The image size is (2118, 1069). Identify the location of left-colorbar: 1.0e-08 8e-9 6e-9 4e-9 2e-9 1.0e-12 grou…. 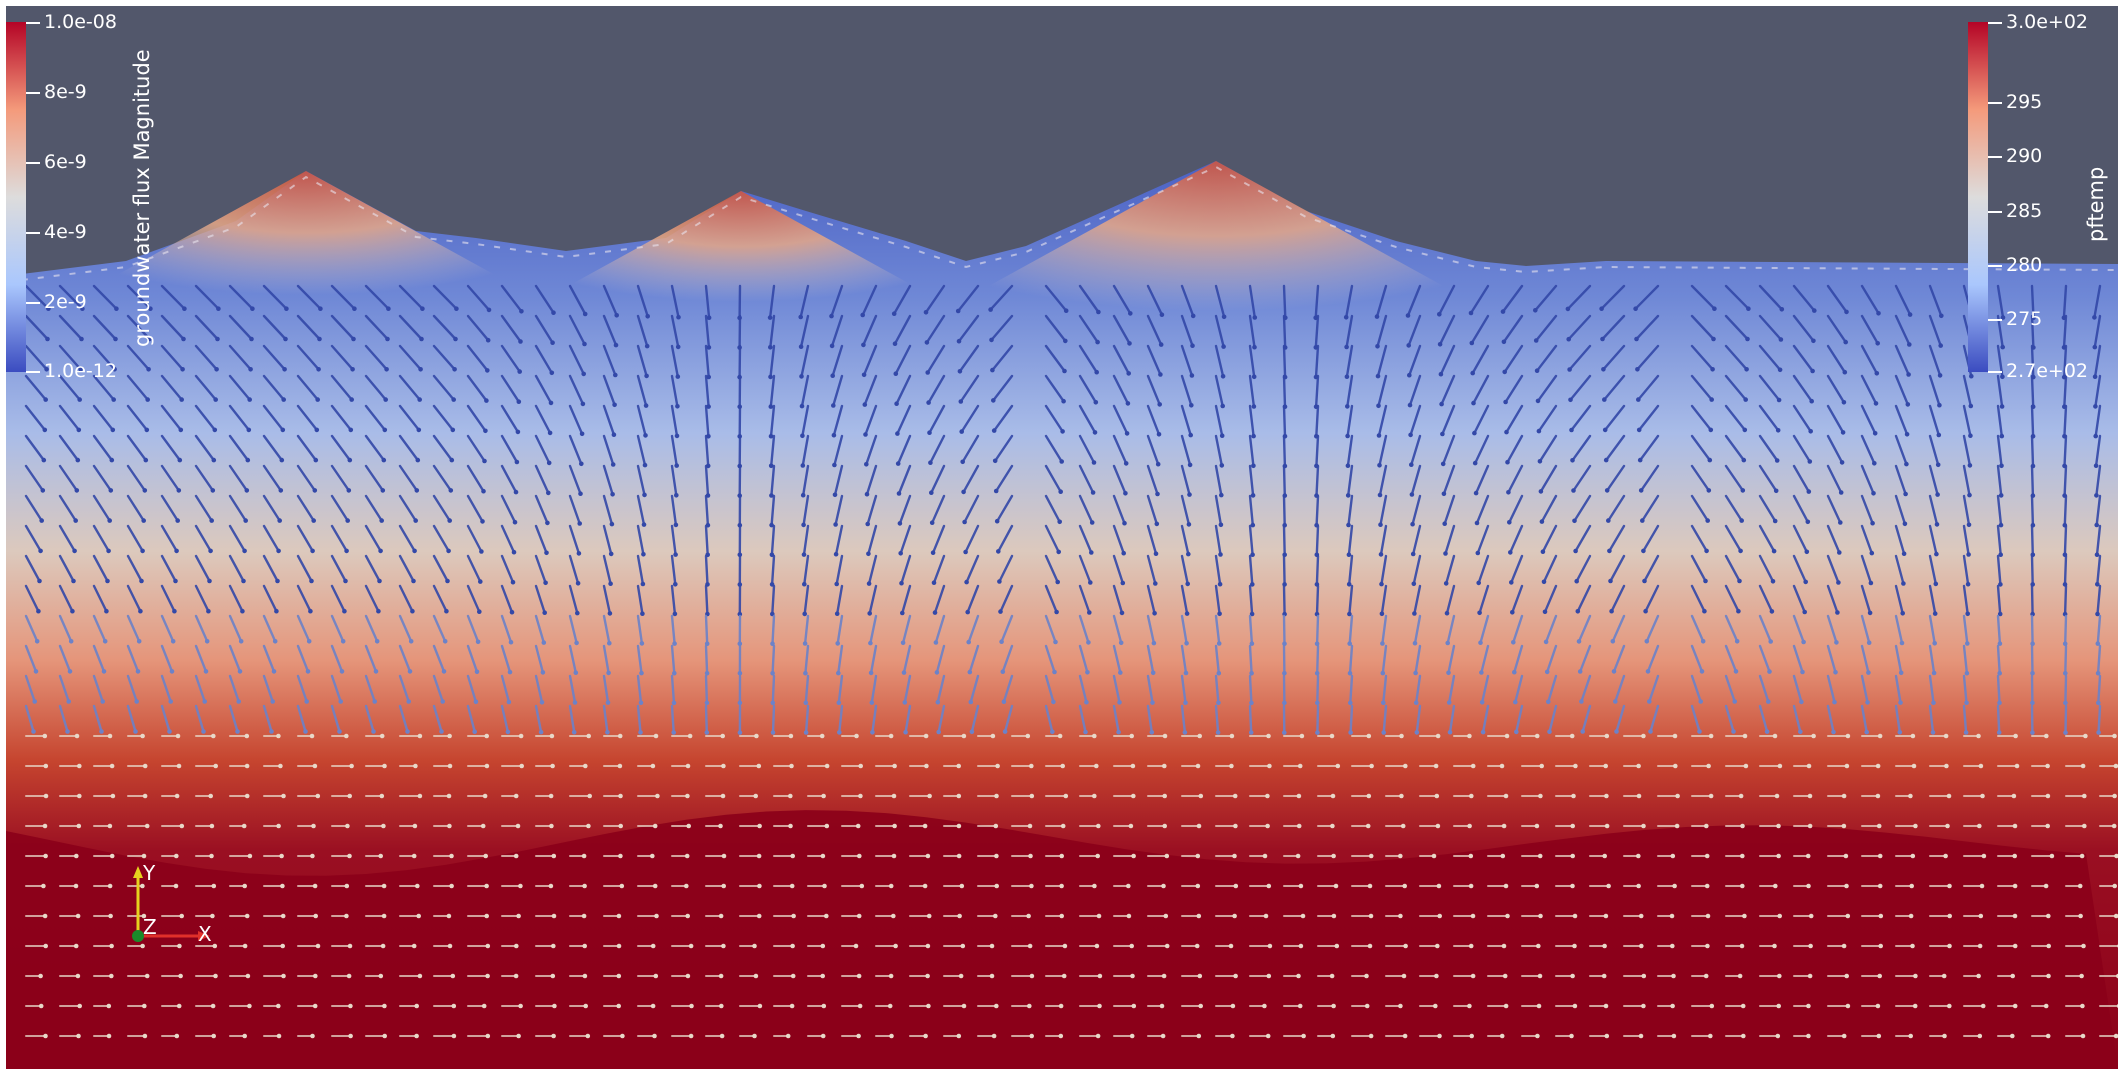
(86, 202).